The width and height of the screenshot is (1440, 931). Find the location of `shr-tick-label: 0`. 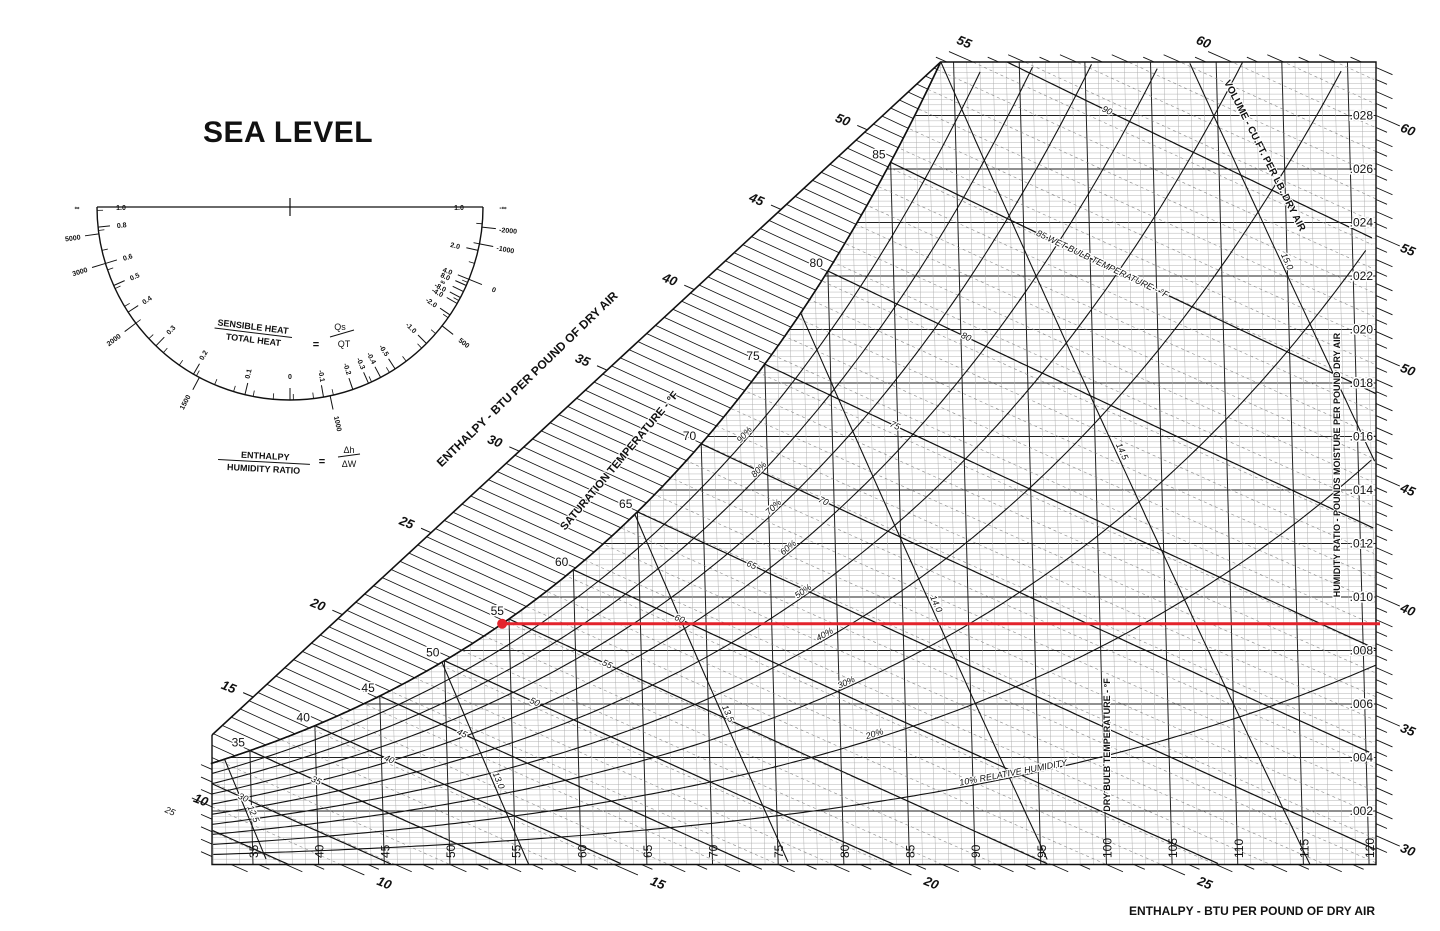

shr-tick-label: 0 is located at coordinates (290, 377).